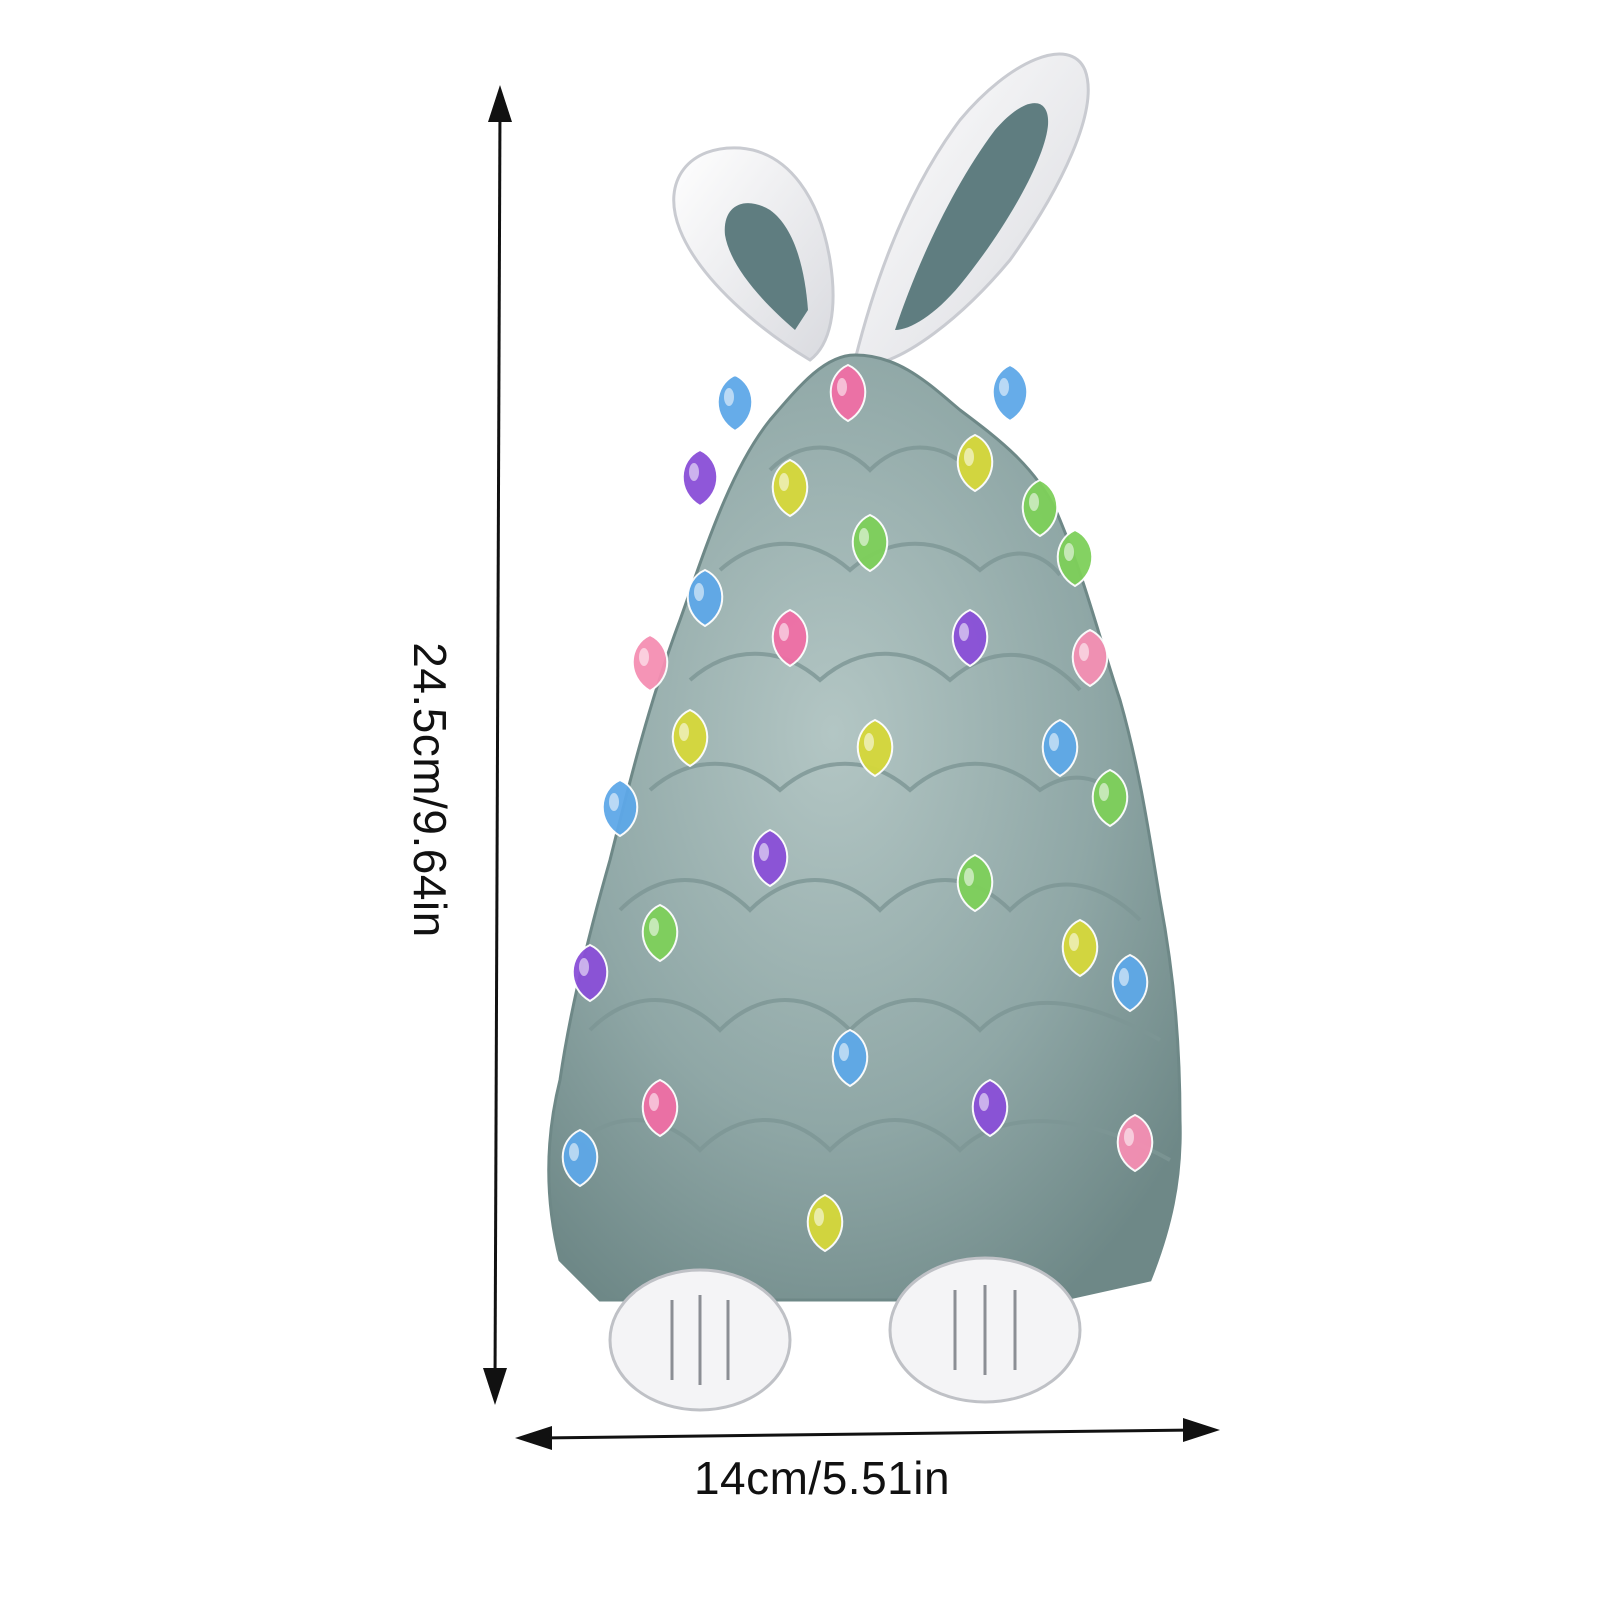 The image size is (1601, 1606). I want to click on bunny-feet, so click(845, 1334).